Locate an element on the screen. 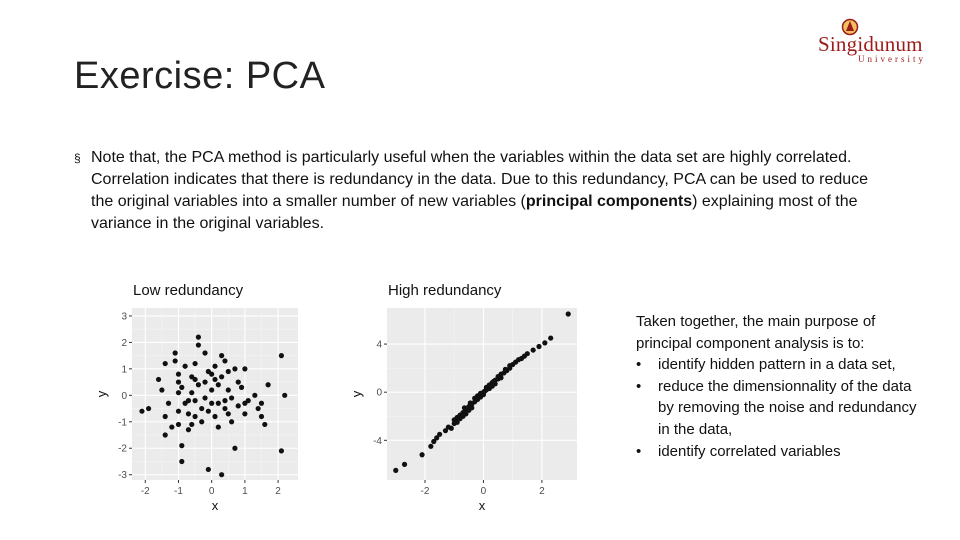 This screenshot has height=540, width=960. y-tick-label: -2 is located at coordinates (122, 449).